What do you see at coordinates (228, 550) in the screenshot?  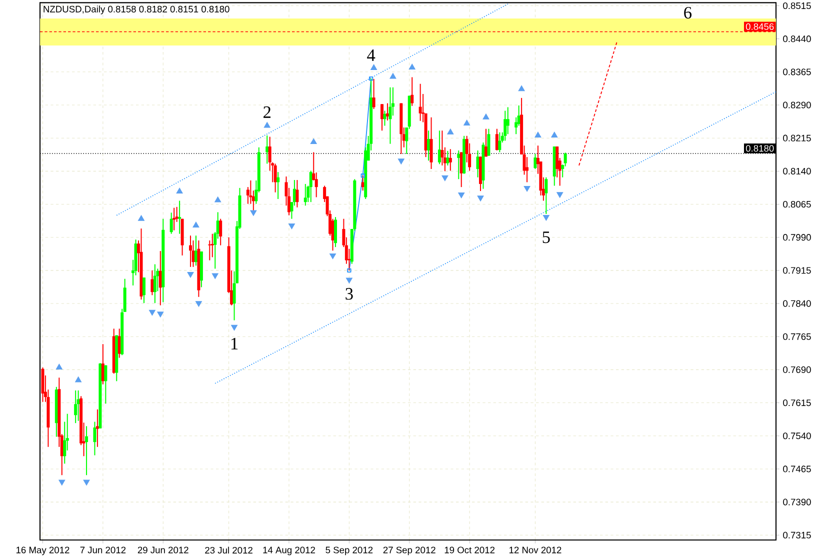 I see `x-tick-label: 23 Jul 2012` at bounding box center [228, 550].